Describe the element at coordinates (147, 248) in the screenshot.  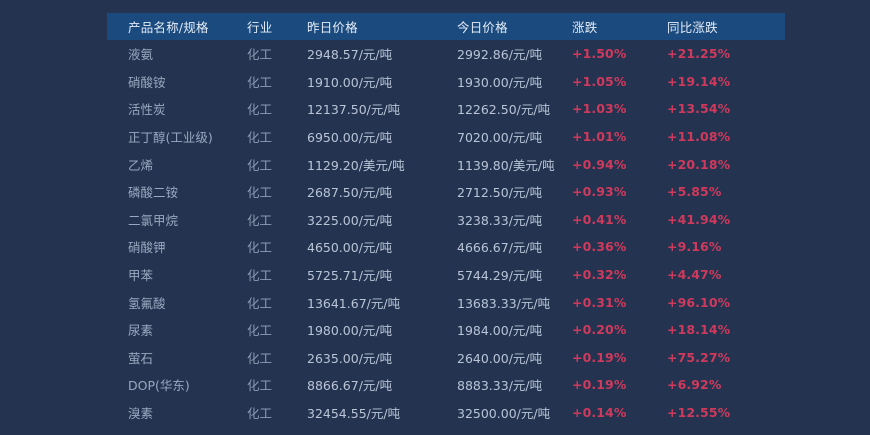
I see `cell-product-name: 硝酸钾` at that location.